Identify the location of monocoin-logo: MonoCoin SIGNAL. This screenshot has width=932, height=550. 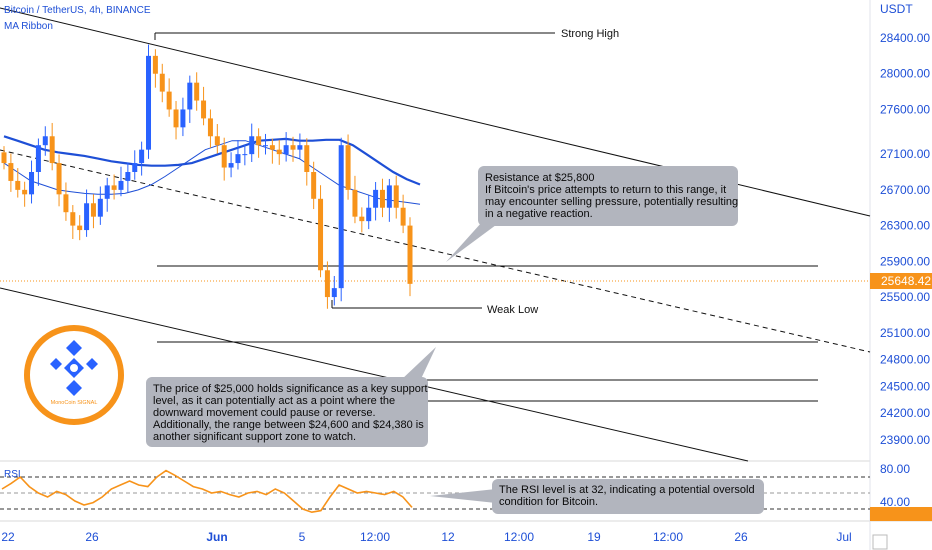
(74, 375).